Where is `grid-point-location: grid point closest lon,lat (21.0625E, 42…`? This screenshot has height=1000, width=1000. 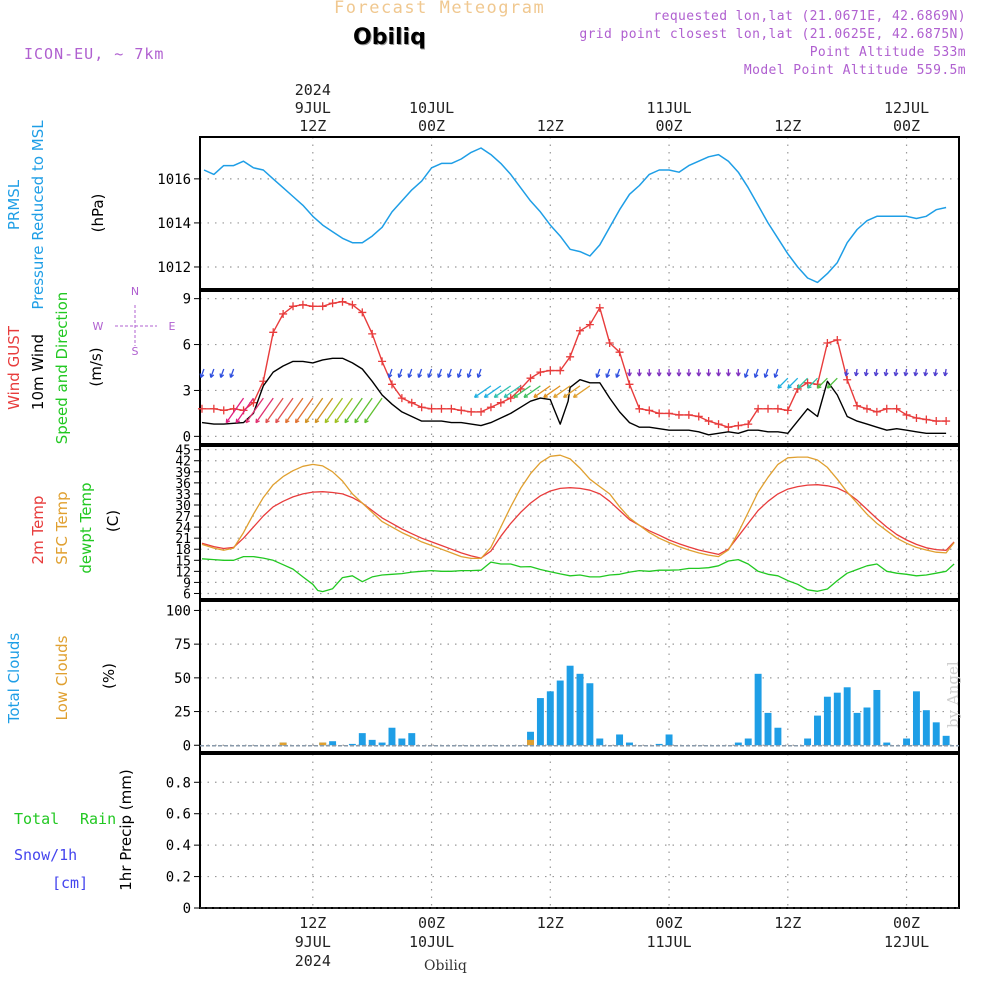 grid-point-location: grid point closest lon,lat (21.0625E, 42… is located at coordinates (772, 34).